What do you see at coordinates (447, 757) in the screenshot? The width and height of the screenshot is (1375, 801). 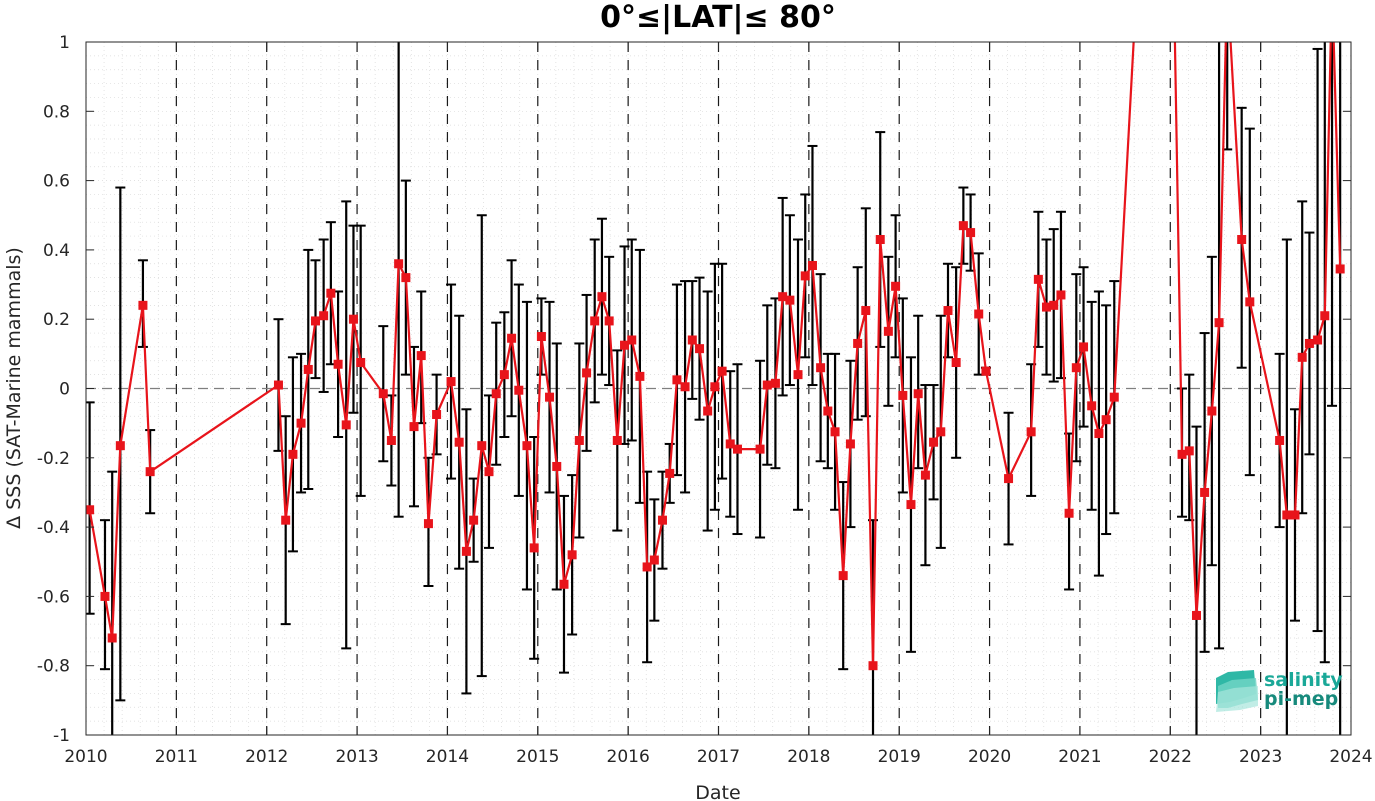 I see `x-tick-label: 2014` at bounding box center [447, 757].